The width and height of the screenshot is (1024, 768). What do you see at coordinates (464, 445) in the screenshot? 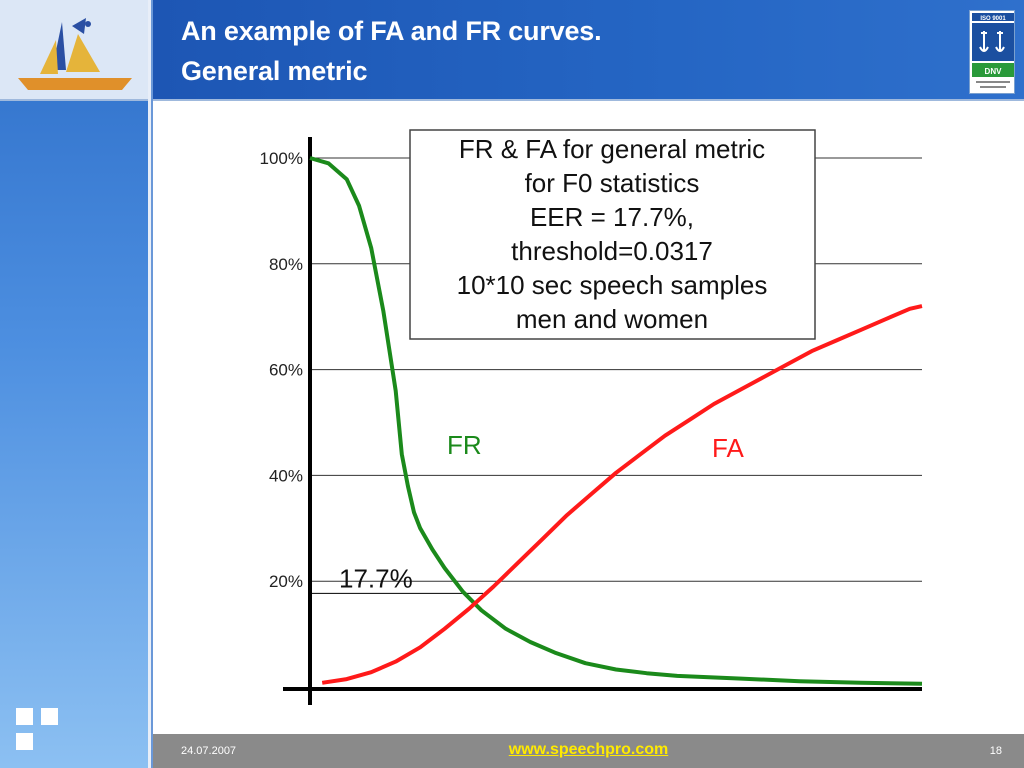
I see `fr-series-label: FR` at bounding box center [464, 445].